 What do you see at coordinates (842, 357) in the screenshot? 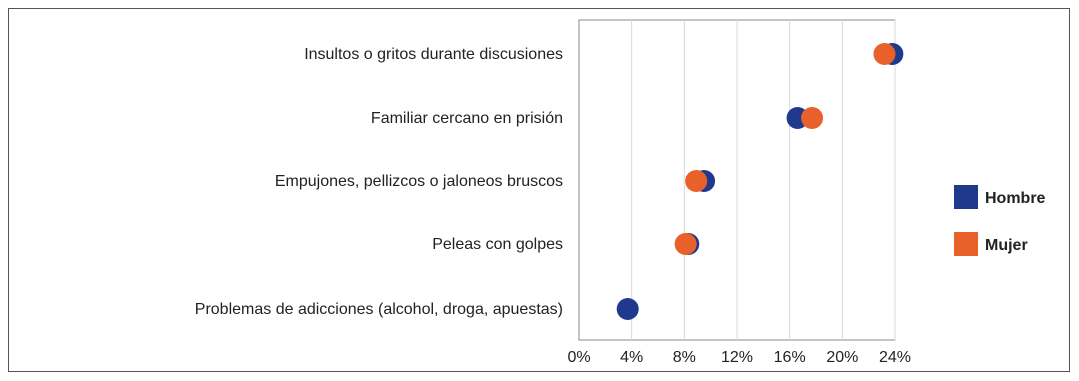
I see `x-tick-label: 20%` at bounding box center [842, 357].